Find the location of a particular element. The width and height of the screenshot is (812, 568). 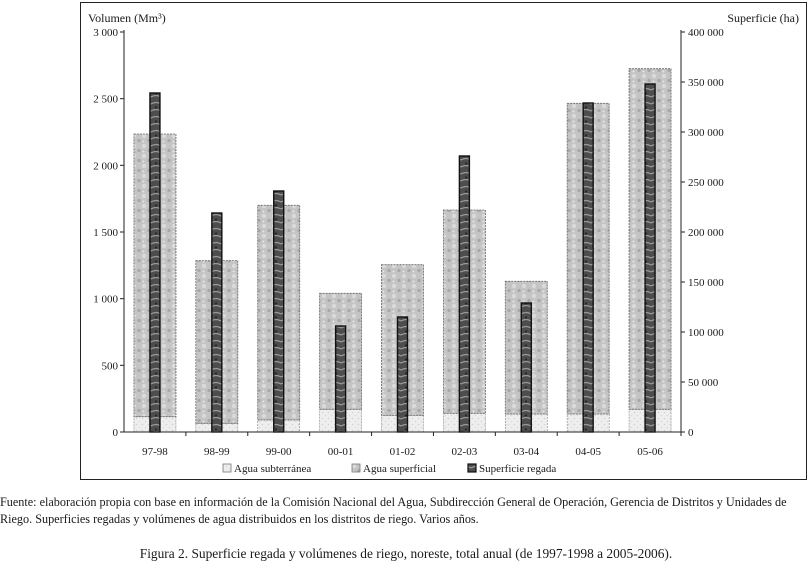

x-tick-label: 03-04 is located at coordinates (526, 452).